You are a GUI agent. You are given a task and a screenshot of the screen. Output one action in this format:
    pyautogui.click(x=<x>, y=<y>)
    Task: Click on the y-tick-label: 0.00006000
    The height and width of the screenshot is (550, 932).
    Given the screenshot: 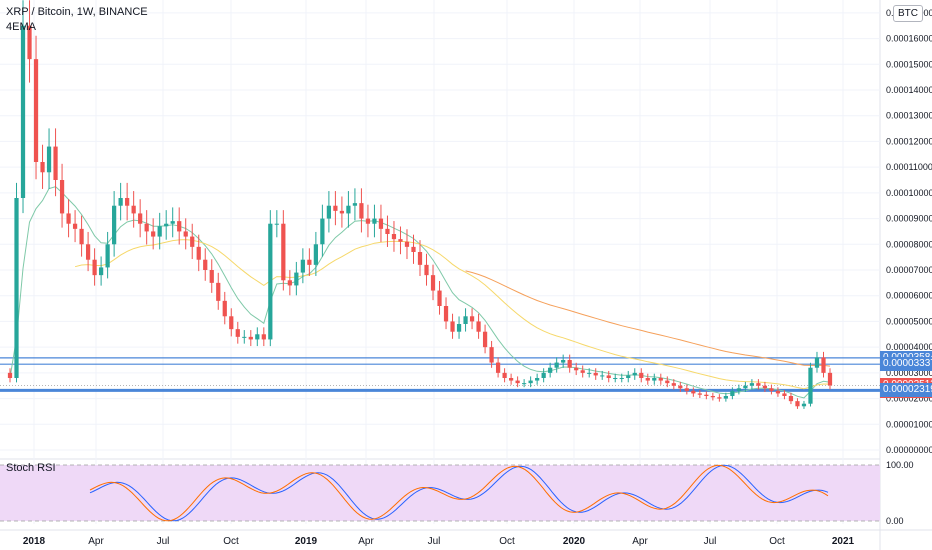 What is the action you would take?
    pyautogui.click(x=909, y=296)
    